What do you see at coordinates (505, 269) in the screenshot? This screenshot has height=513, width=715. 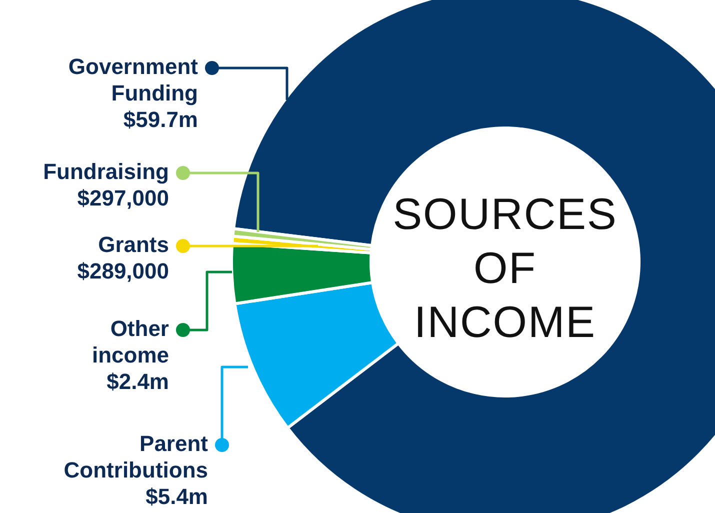 I see `text: SOURCES OF INCOME` at bounding box center [505, 269].